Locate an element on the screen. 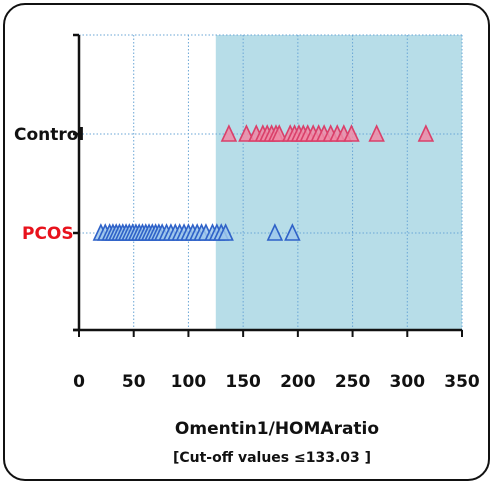  x-tick-label: 300 is located at coordinates (408, 382).